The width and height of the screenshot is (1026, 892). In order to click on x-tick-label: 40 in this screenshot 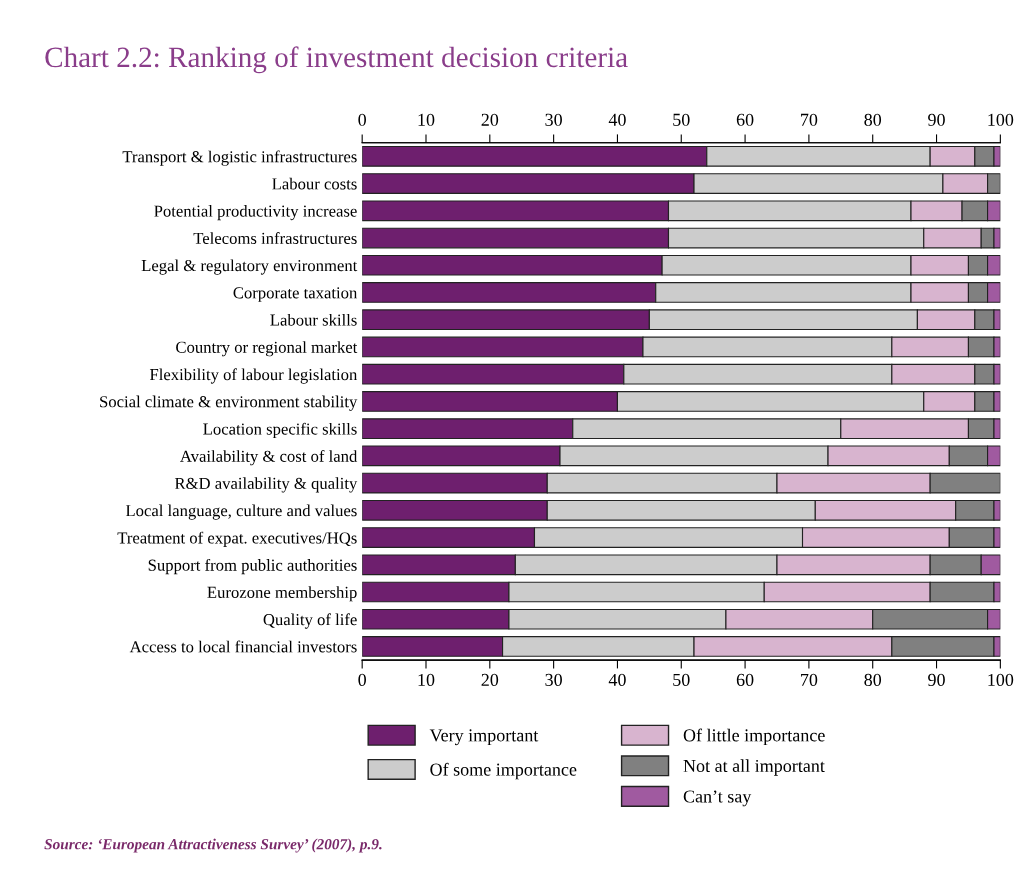, I will do `click(617, 679)`.